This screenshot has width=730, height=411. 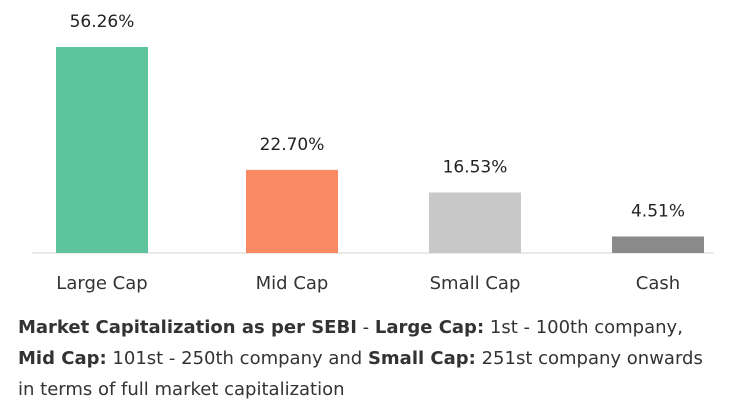 I want to click on footnote-large-cap-def: 1st - 100th company,, so click(x=583, y=327).